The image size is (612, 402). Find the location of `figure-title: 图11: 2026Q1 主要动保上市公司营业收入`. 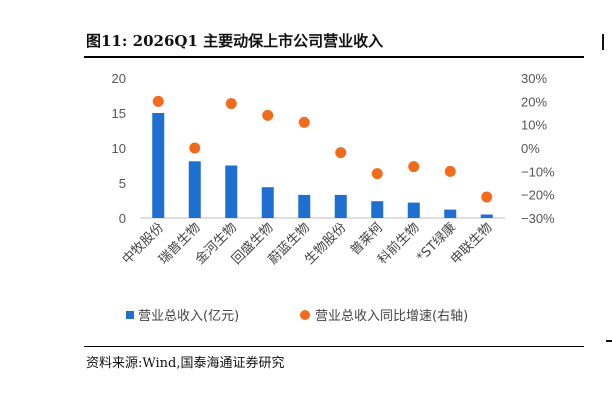

figure-title: 图11: 2026Q1 主要动保上市公司营业收入 is located at coordinates (235, 41).